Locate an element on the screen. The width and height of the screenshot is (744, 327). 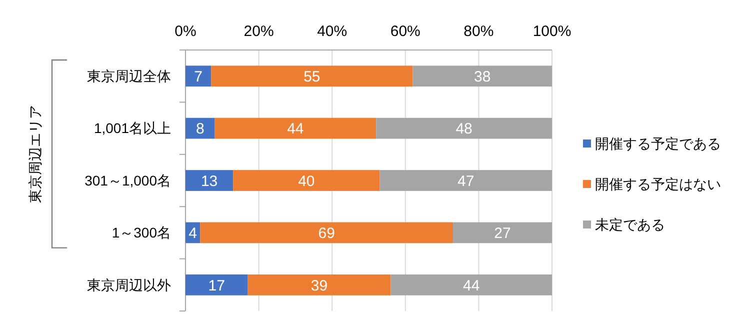
y-tick-label: 東京周辺以外 is located at coordinates (129, 284).